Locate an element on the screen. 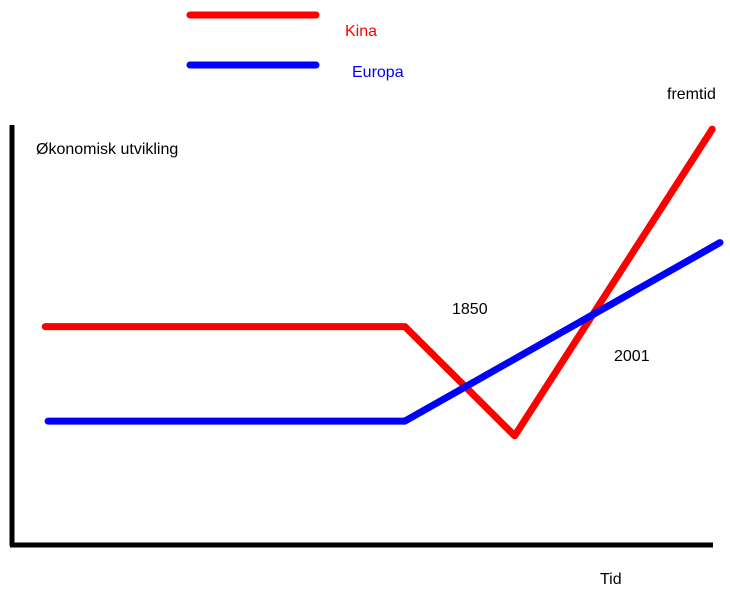 The height and width of the screenshot is (592, 730). legend-label: Kina is located at coordinates (361, 31).